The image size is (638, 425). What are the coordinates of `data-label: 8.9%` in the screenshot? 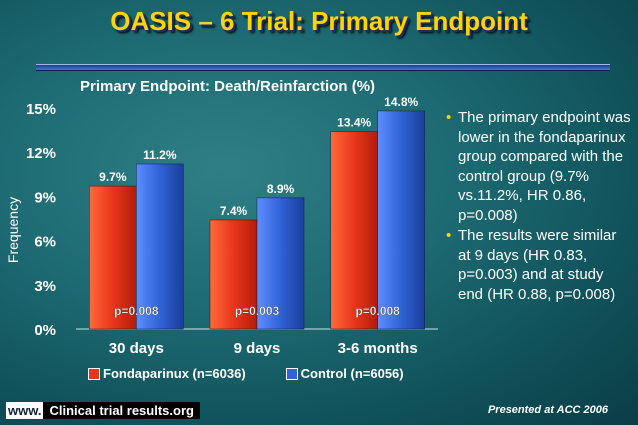 It's located at (281, 189).